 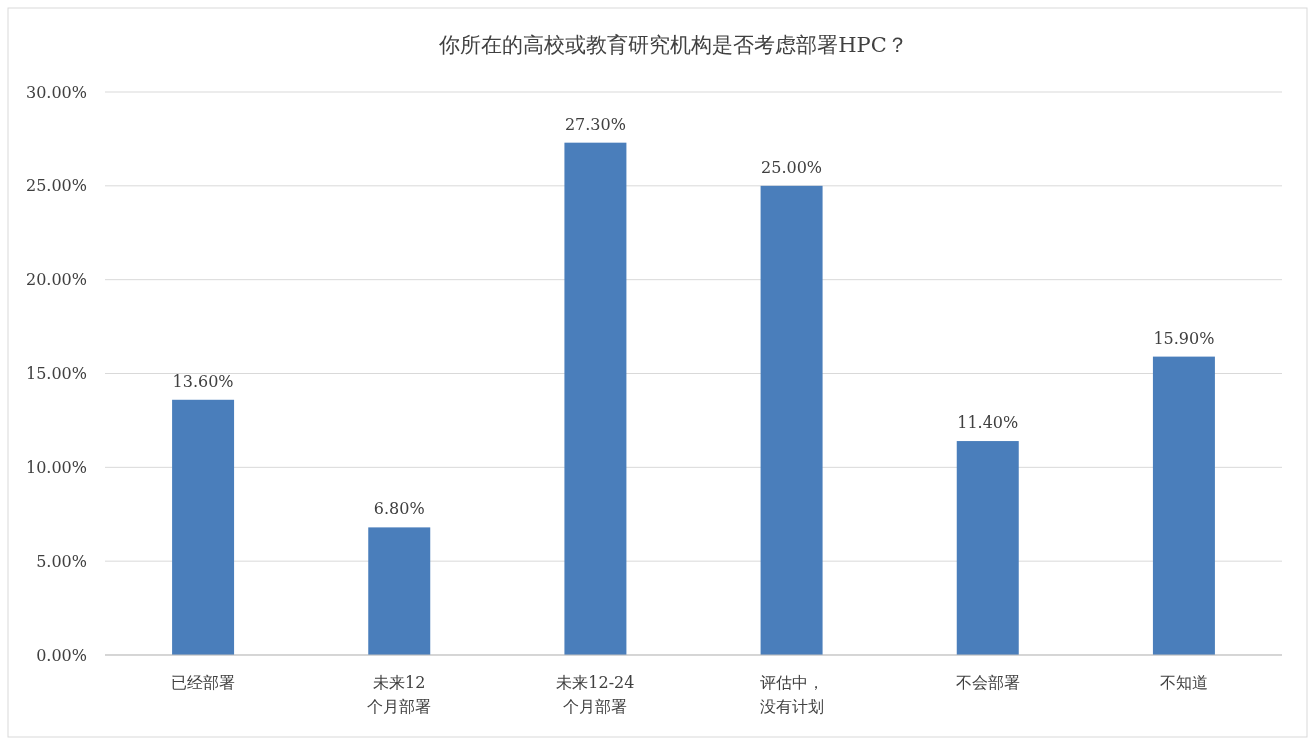 What do you see at coordinates (673, 45) in the screenshot?
I see `chart-title: 你所在的高校或教育研究机构是否考虑部署HPC？` at bounding box center [673, 45].